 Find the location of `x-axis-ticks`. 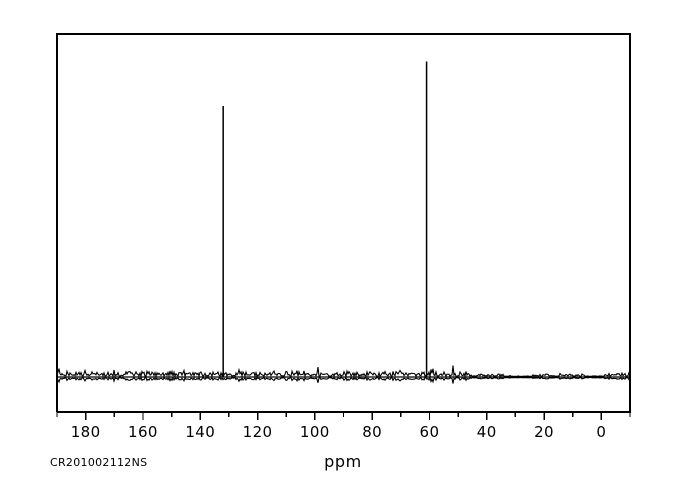

x-axis-ticks is located at coordinates (343, 416).